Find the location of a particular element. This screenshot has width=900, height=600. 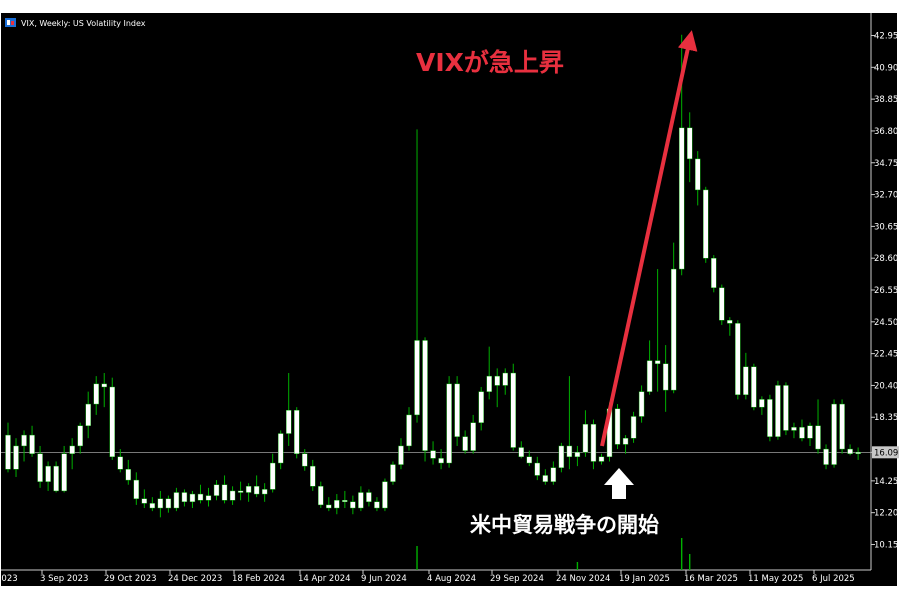

y-tick-label: 36.80 is located at coordinates (886, 132).